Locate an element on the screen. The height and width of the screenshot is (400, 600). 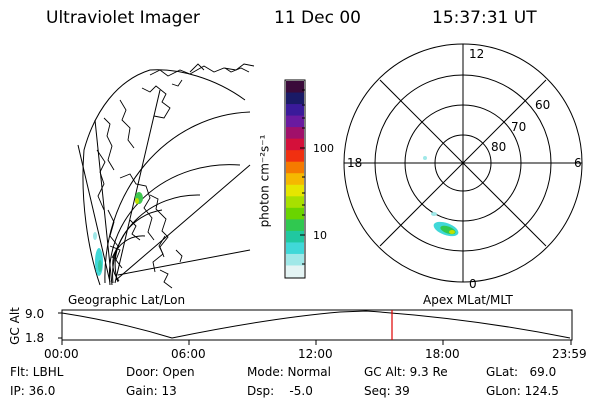
status-dsp: Dsp: -5.0 is located at coordinates (280, 391).